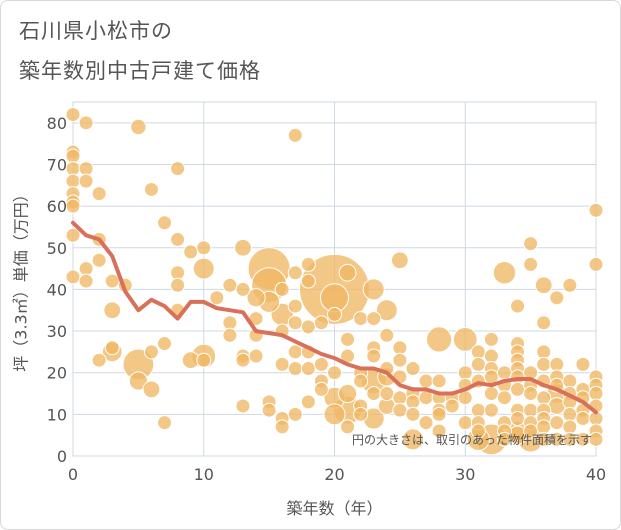 The height and width of the screenshot is (530, 621). Describe the element at coordinates (334, 508) in the screenshot. I see `x-axis-title: 築年数（年）` at that location.